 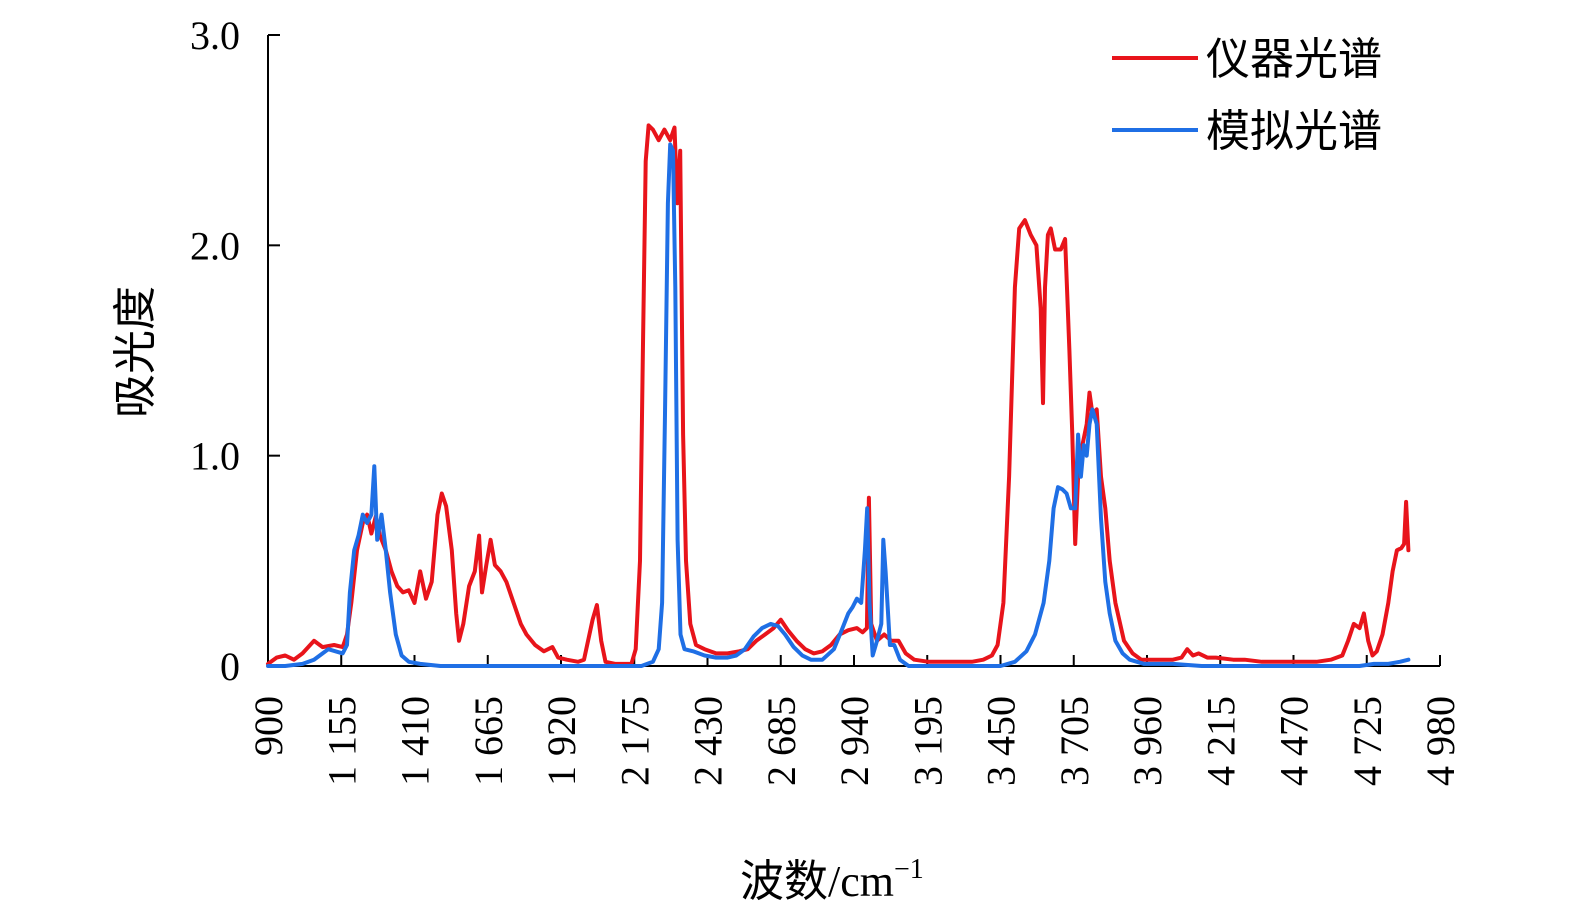 I want to click on legend-label-2: 模拟光谱, so click(x=1294, y=131).